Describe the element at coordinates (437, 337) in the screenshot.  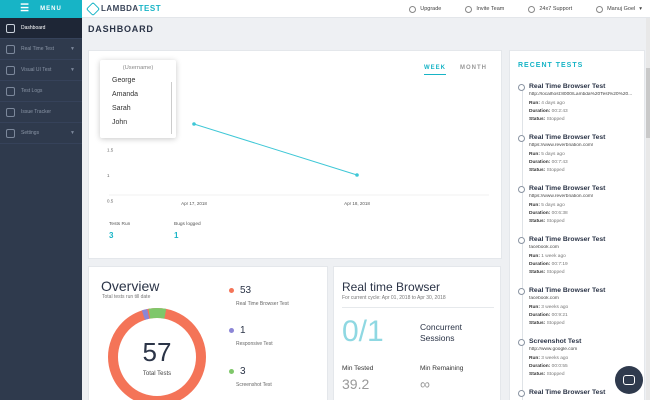
I see `sessions-label: Sessions` at that location.